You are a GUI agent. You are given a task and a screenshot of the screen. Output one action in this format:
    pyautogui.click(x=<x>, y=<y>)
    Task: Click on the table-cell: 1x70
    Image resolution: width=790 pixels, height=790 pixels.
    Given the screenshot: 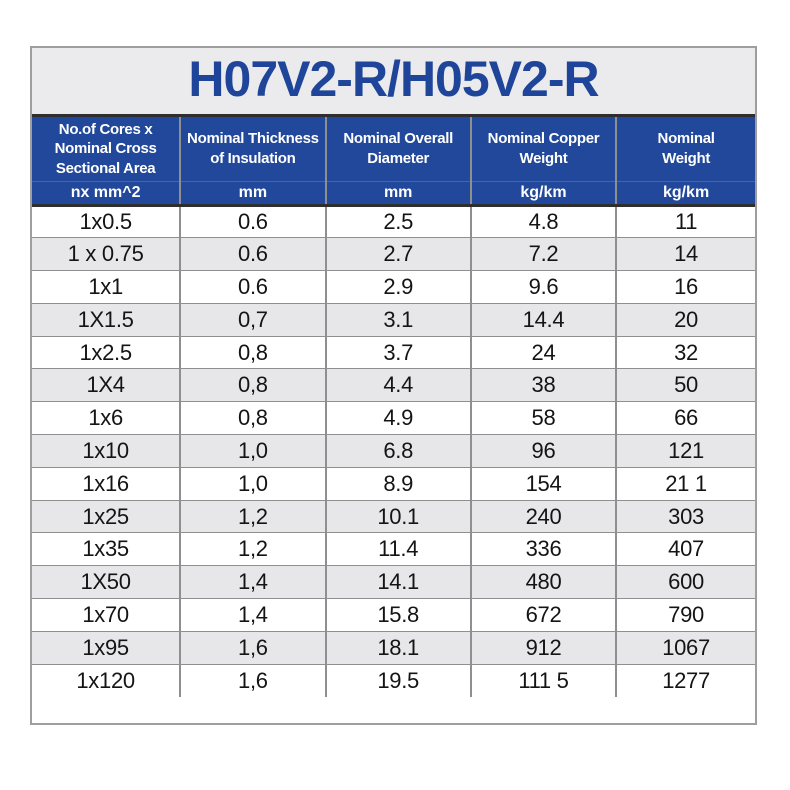 What is the action you would take?
    pyautogui.click(x=106, y=615)
    